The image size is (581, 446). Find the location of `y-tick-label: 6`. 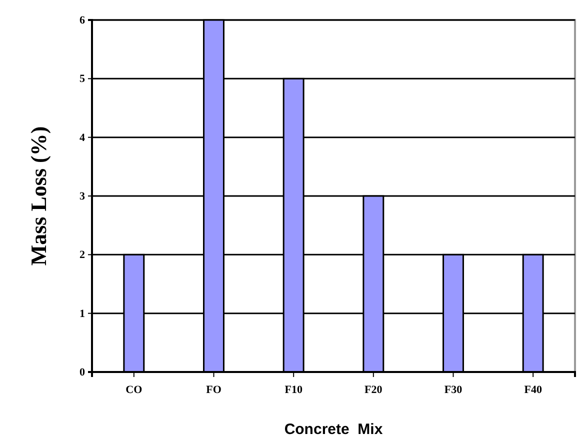

y-tick-label: 6 is located at coordinates (83, 20).